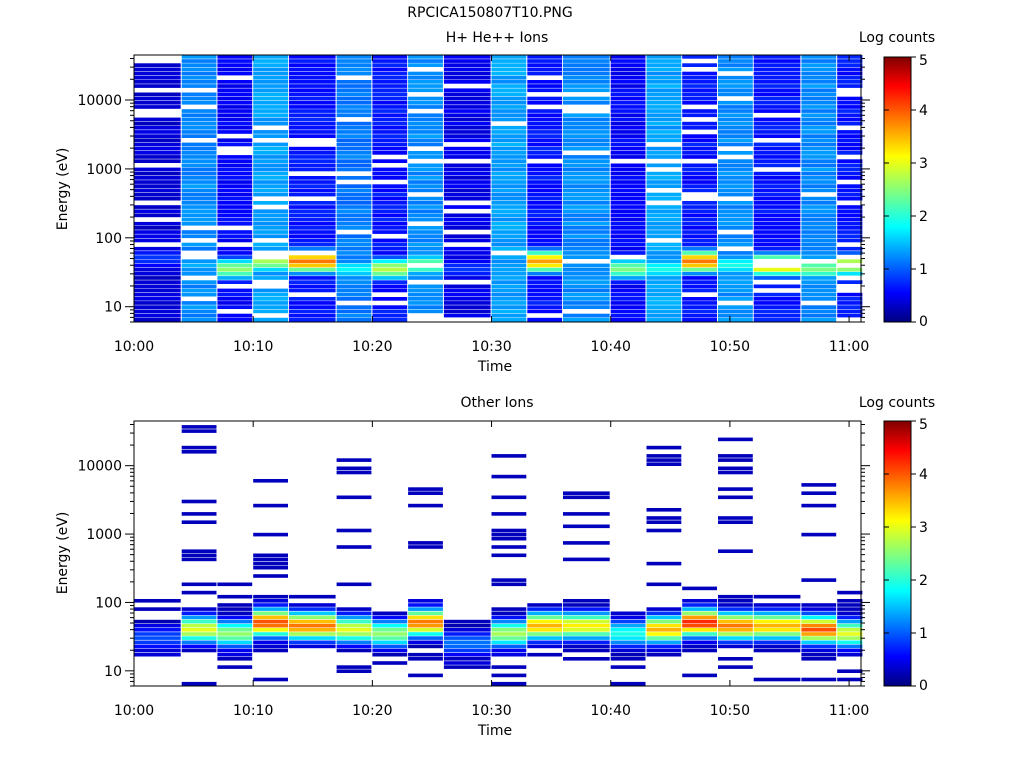  Describe the element at coordinates (923, 270) in the screenshot. I see `colorbar-tick-label: 1` at that location.